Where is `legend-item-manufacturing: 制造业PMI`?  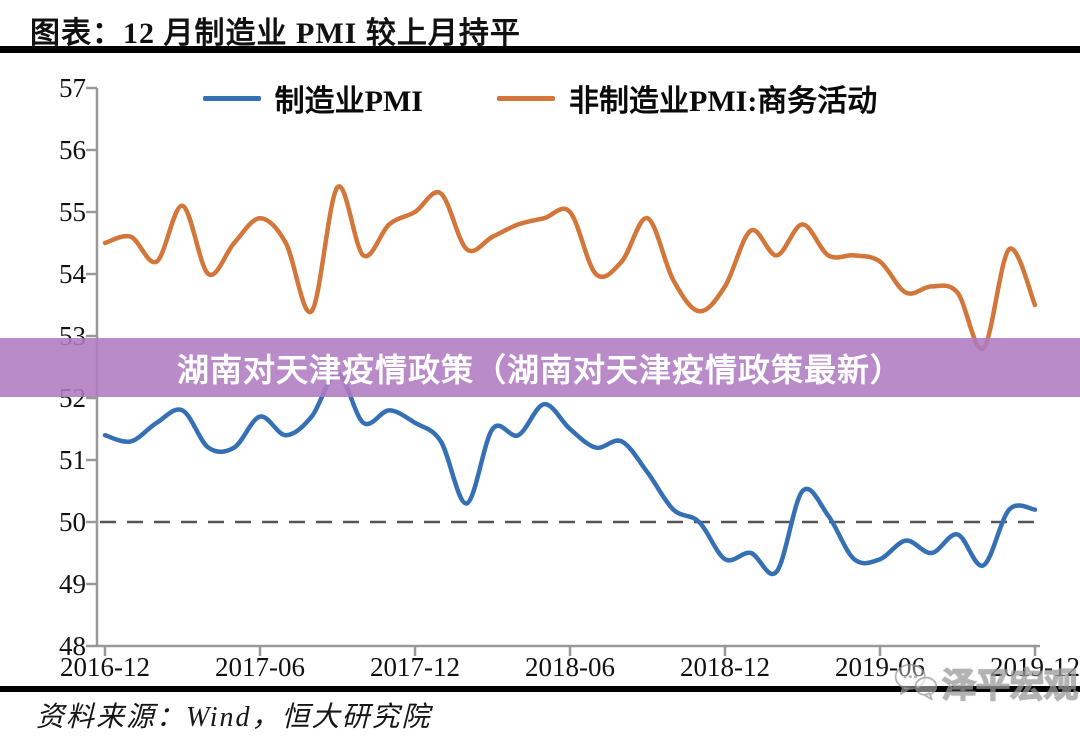 legend-item-manufacturing: 制造业PMI is located at coordinates (312, 98).